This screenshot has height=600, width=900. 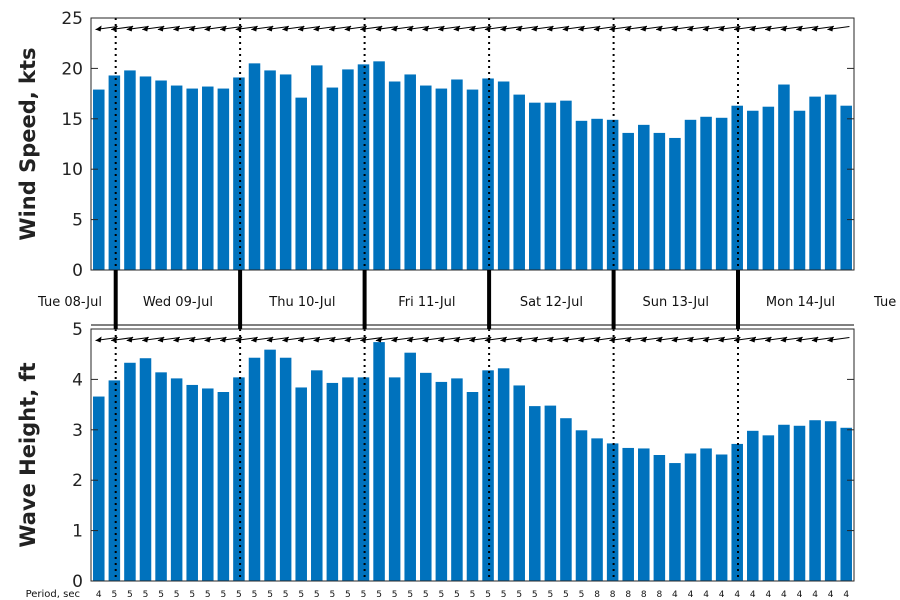 What do you see at coordinates (28, 454) in the screenshot?
I see `wave-height-axis-label: Wave Height, ft` at bounding box center [28, 454].